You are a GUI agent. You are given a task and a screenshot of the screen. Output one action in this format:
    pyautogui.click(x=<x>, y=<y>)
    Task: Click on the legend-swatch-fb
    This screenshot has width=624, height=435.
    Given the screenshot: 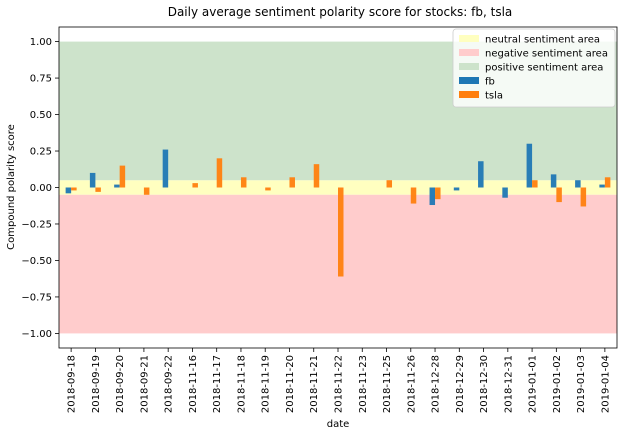 What is the action you would take?
    pyautogui.click(x=469, y=80)
    